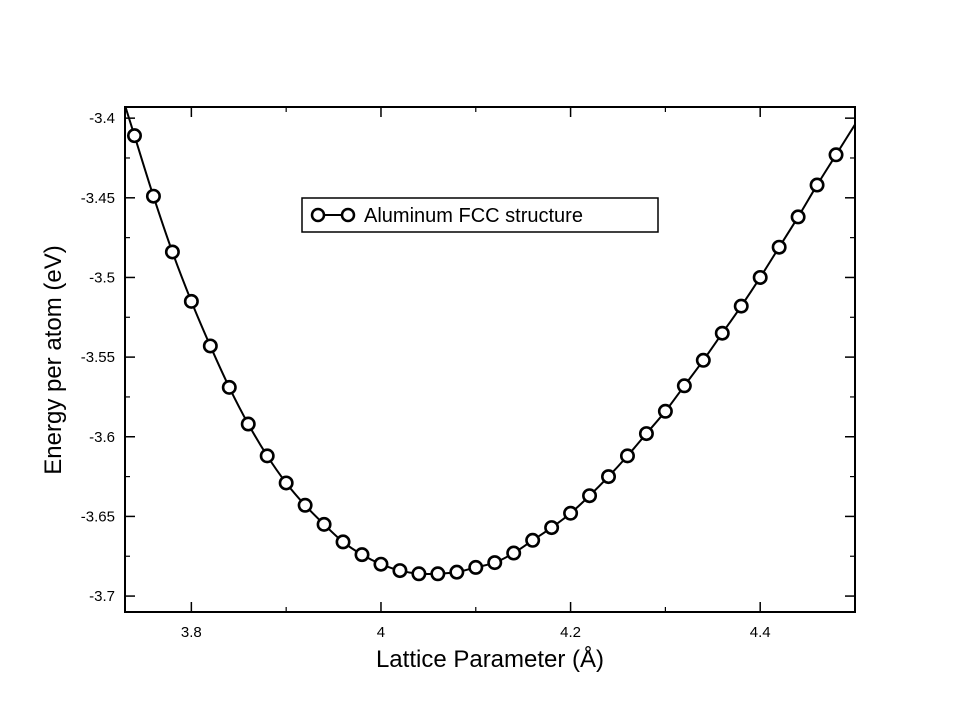 Image resolution: width=960 pixels, height=720 pixels. I want to click on legend-marker-right, so click(348, 215).